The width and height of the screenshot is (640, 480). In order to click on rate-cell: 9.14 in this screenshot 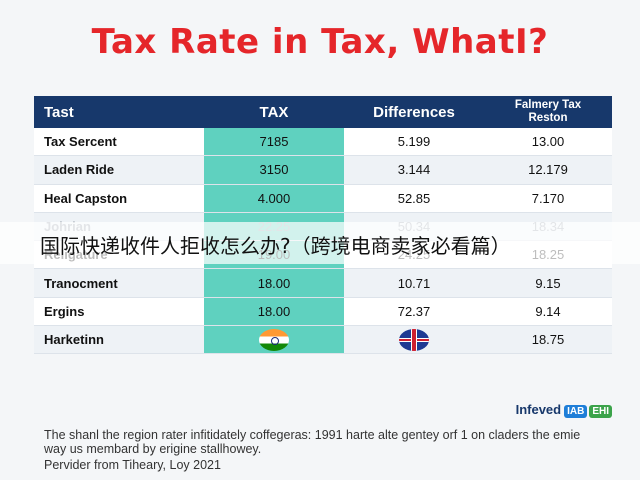, I will do `click(548, 312)`.